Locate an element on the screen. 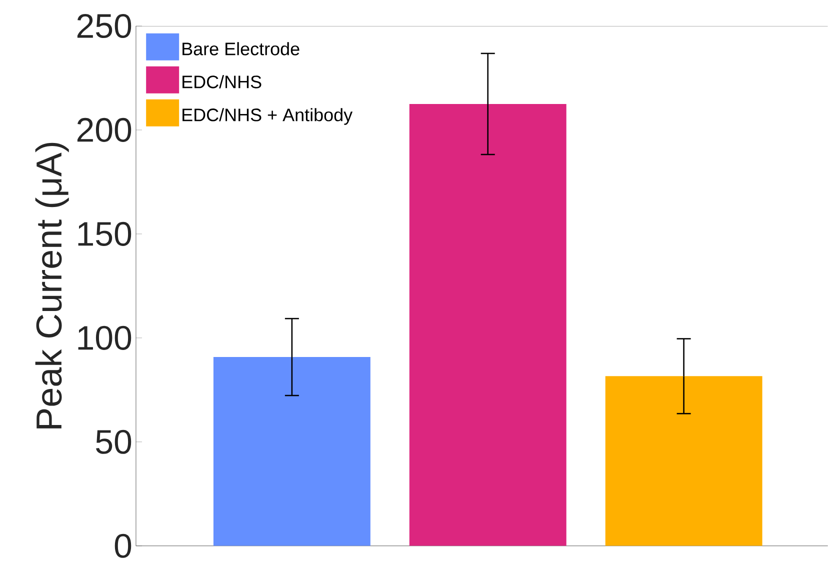 The width and height of the screenshot is (828, 562). y-tick-label: 0 is located at coordinates (123, 546).